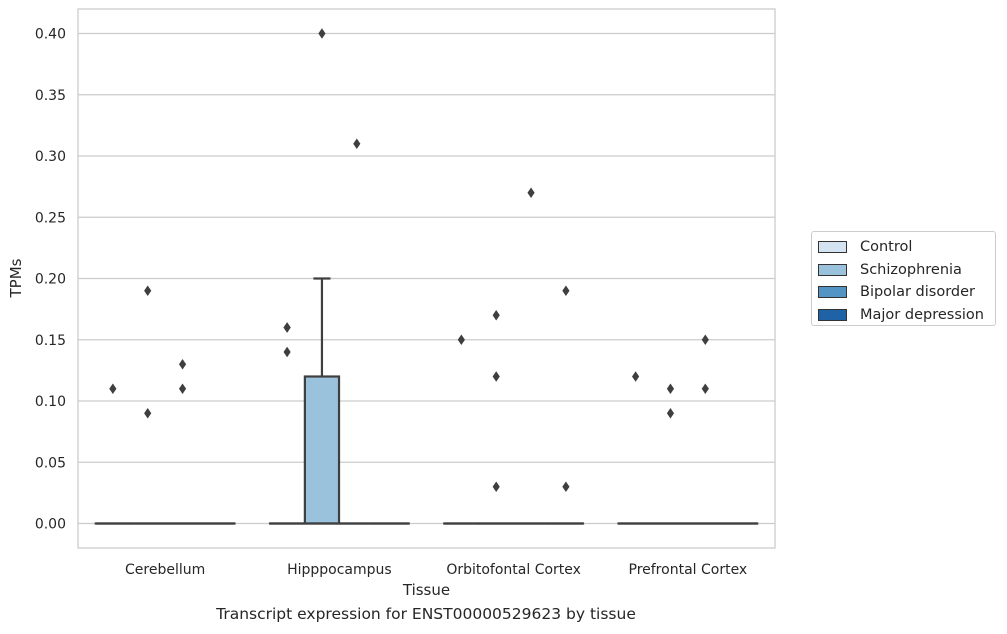  What do you see at coordinates (832, 247) in the screenshot?
I see `legend-swatch-control` at bounding box center [832, 247].